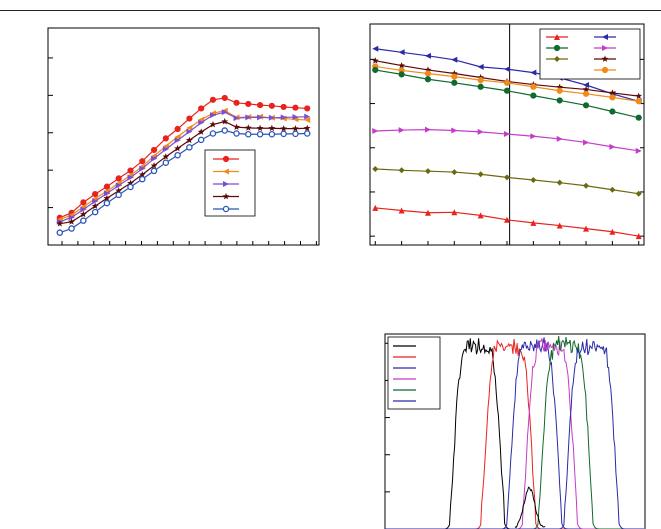 The image size is (661, 529). I want to click on left-legend-marker-orange, so click(226, 171).